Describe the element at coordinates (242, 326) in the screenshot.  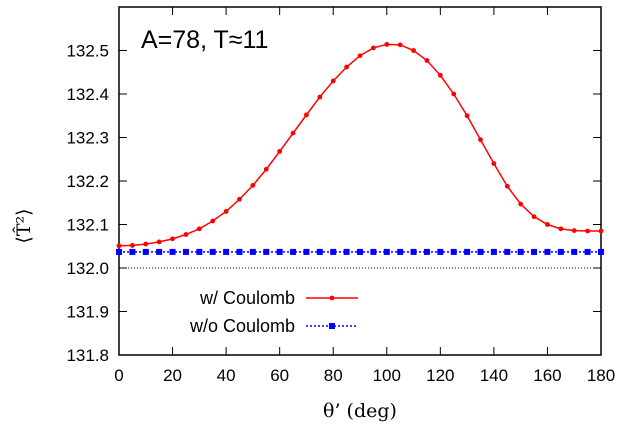
I see `legend-label: w/o Coulomb` at that location.